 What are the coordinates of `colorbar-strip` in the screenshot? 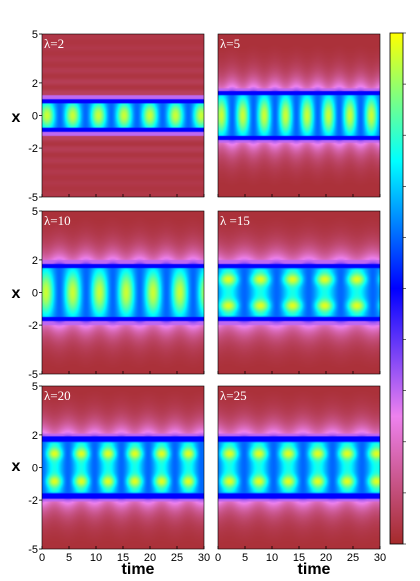 It's located at (396, 288).